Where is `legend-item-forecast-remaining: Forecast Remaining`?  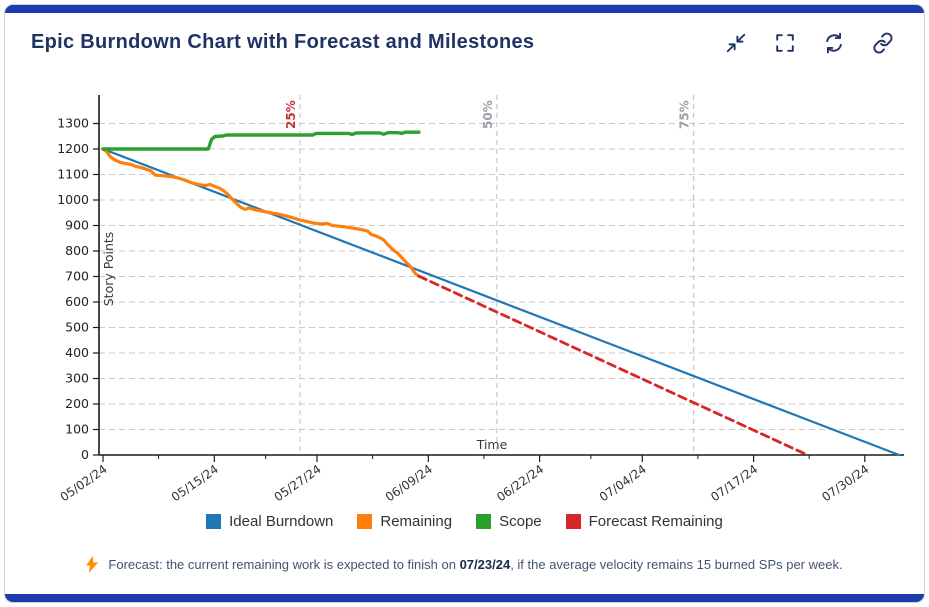 legend-item-forecast-remaining: Forecast Remaining is located at coordinates (644, 521).